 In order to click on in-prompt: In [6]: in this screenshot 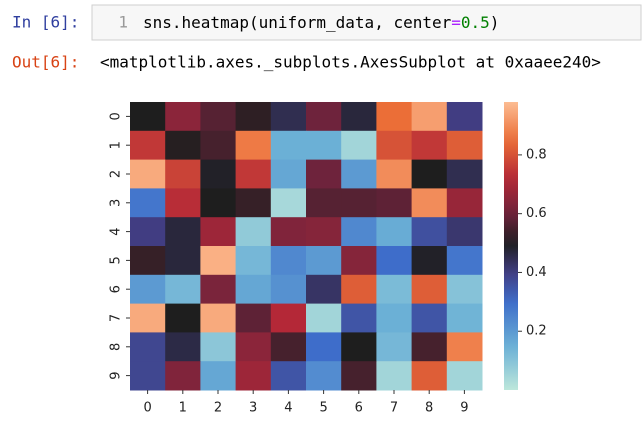, I will do `click(45, 22)`.